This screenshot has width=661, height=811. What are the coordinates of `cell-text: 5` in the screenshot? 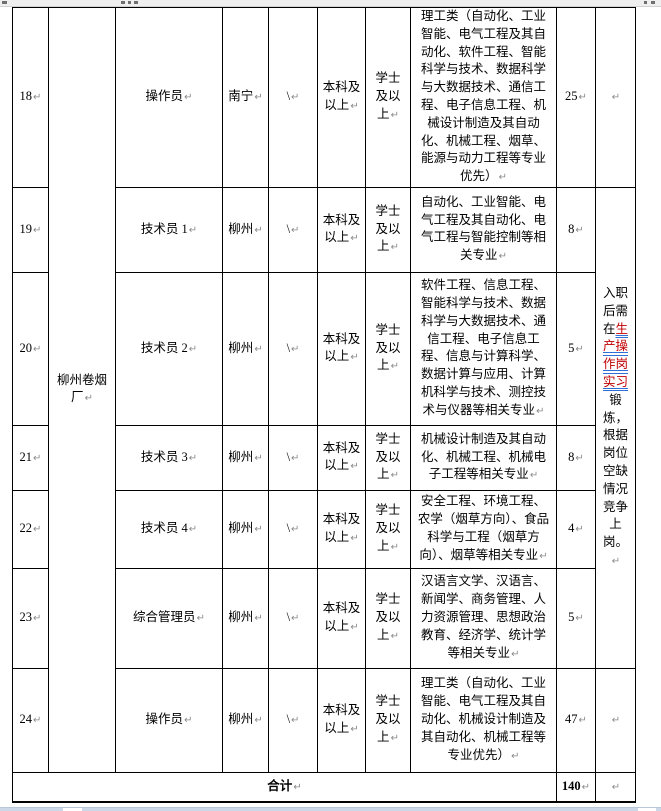 It's located at (571, 617).